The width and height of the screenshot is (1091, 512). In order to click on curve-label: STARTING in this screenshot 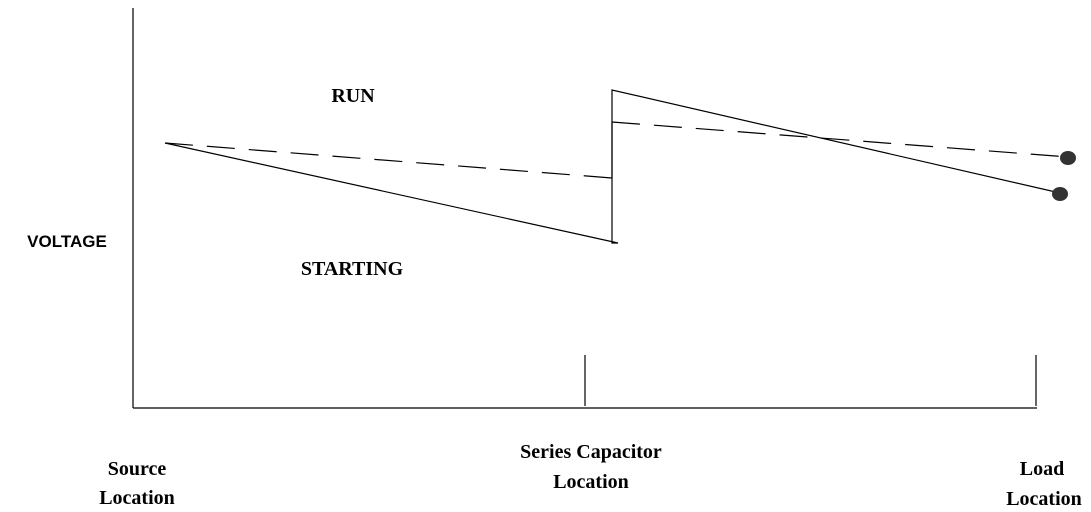, I will do `click(352, 269)`.